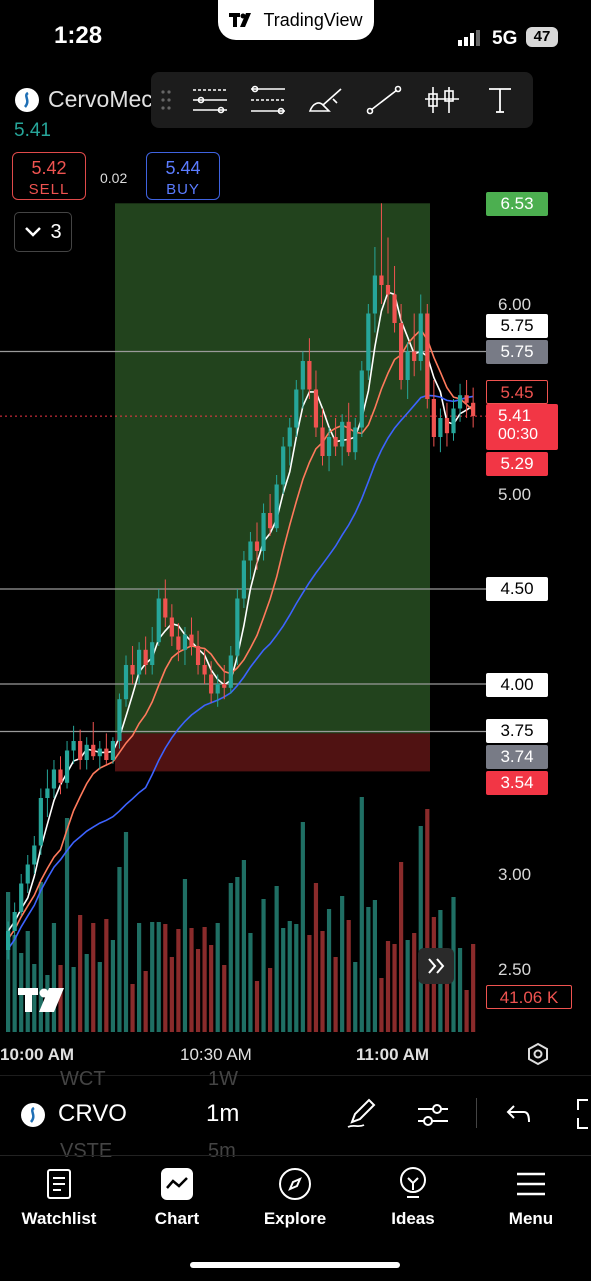 This screenshot has width=591, height=1281. What do you see at coordinates (518, 1114) in the screenshot?
I see `undo-icon` at bounding box center [518, 1114].